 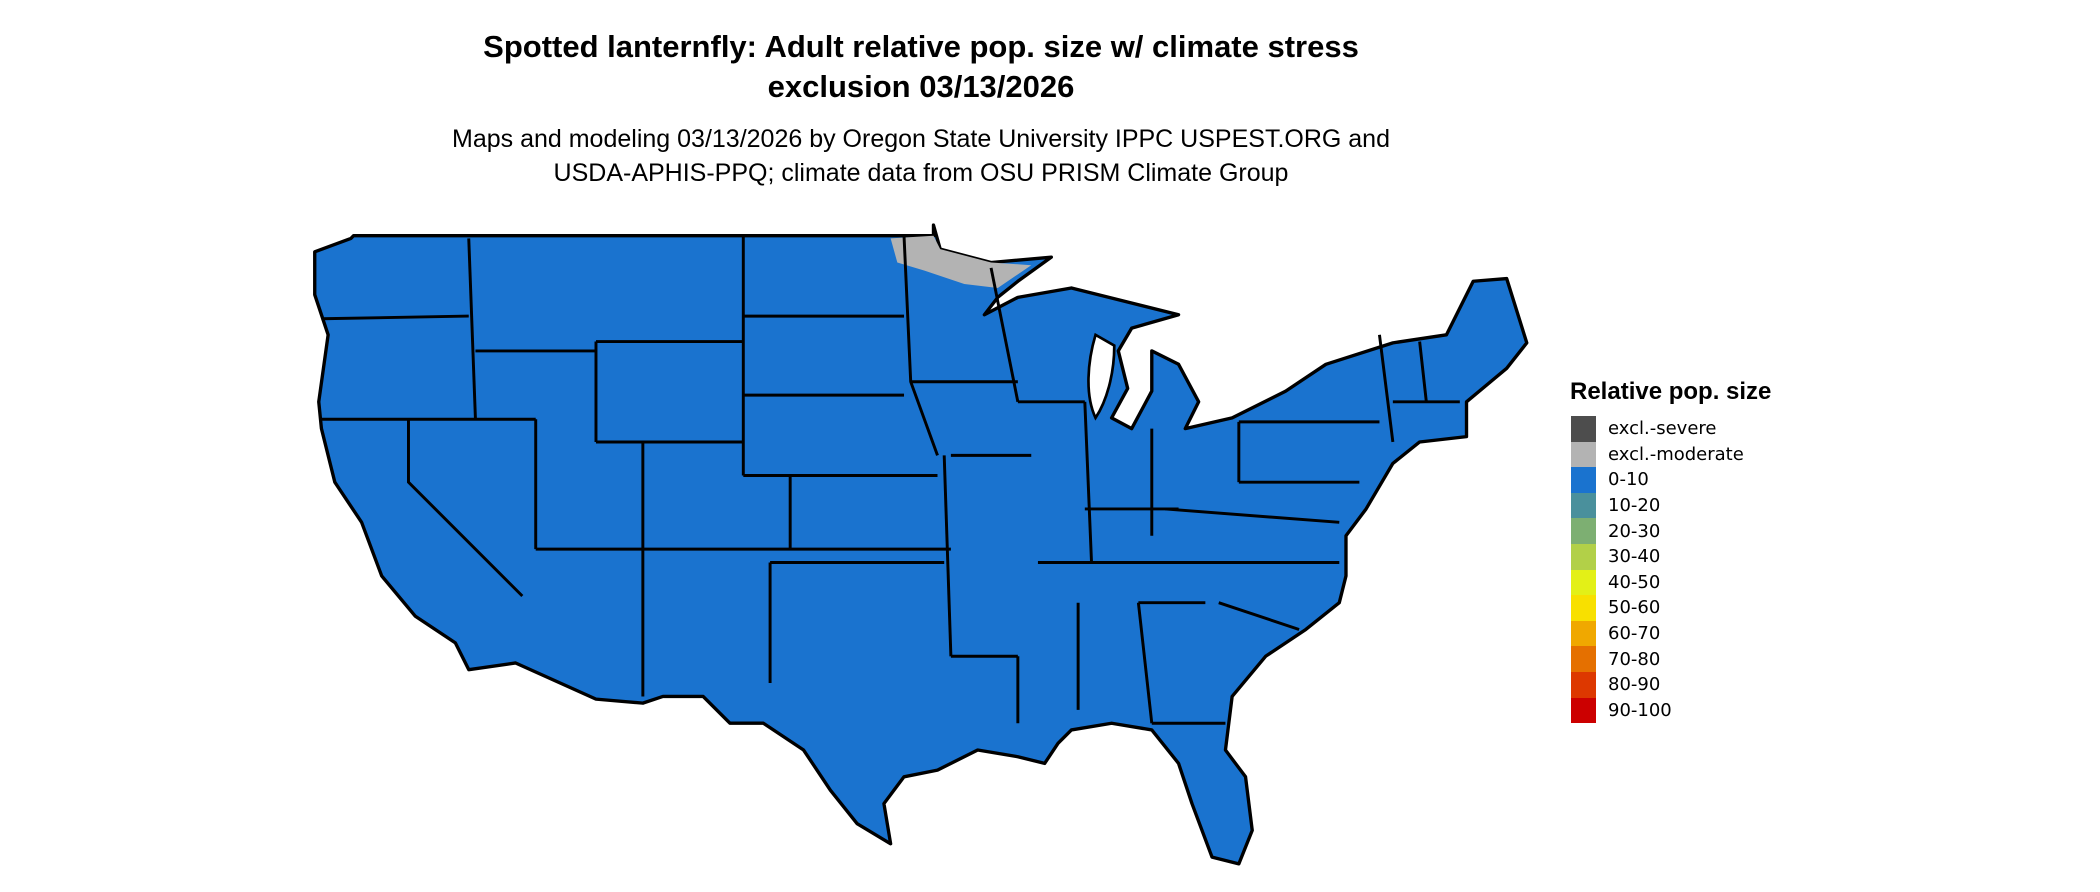 What do you see at coordinates (1671, 505) in the screenshot?
I see `legend-item: 10-20` at bounding box center [1671, 505].